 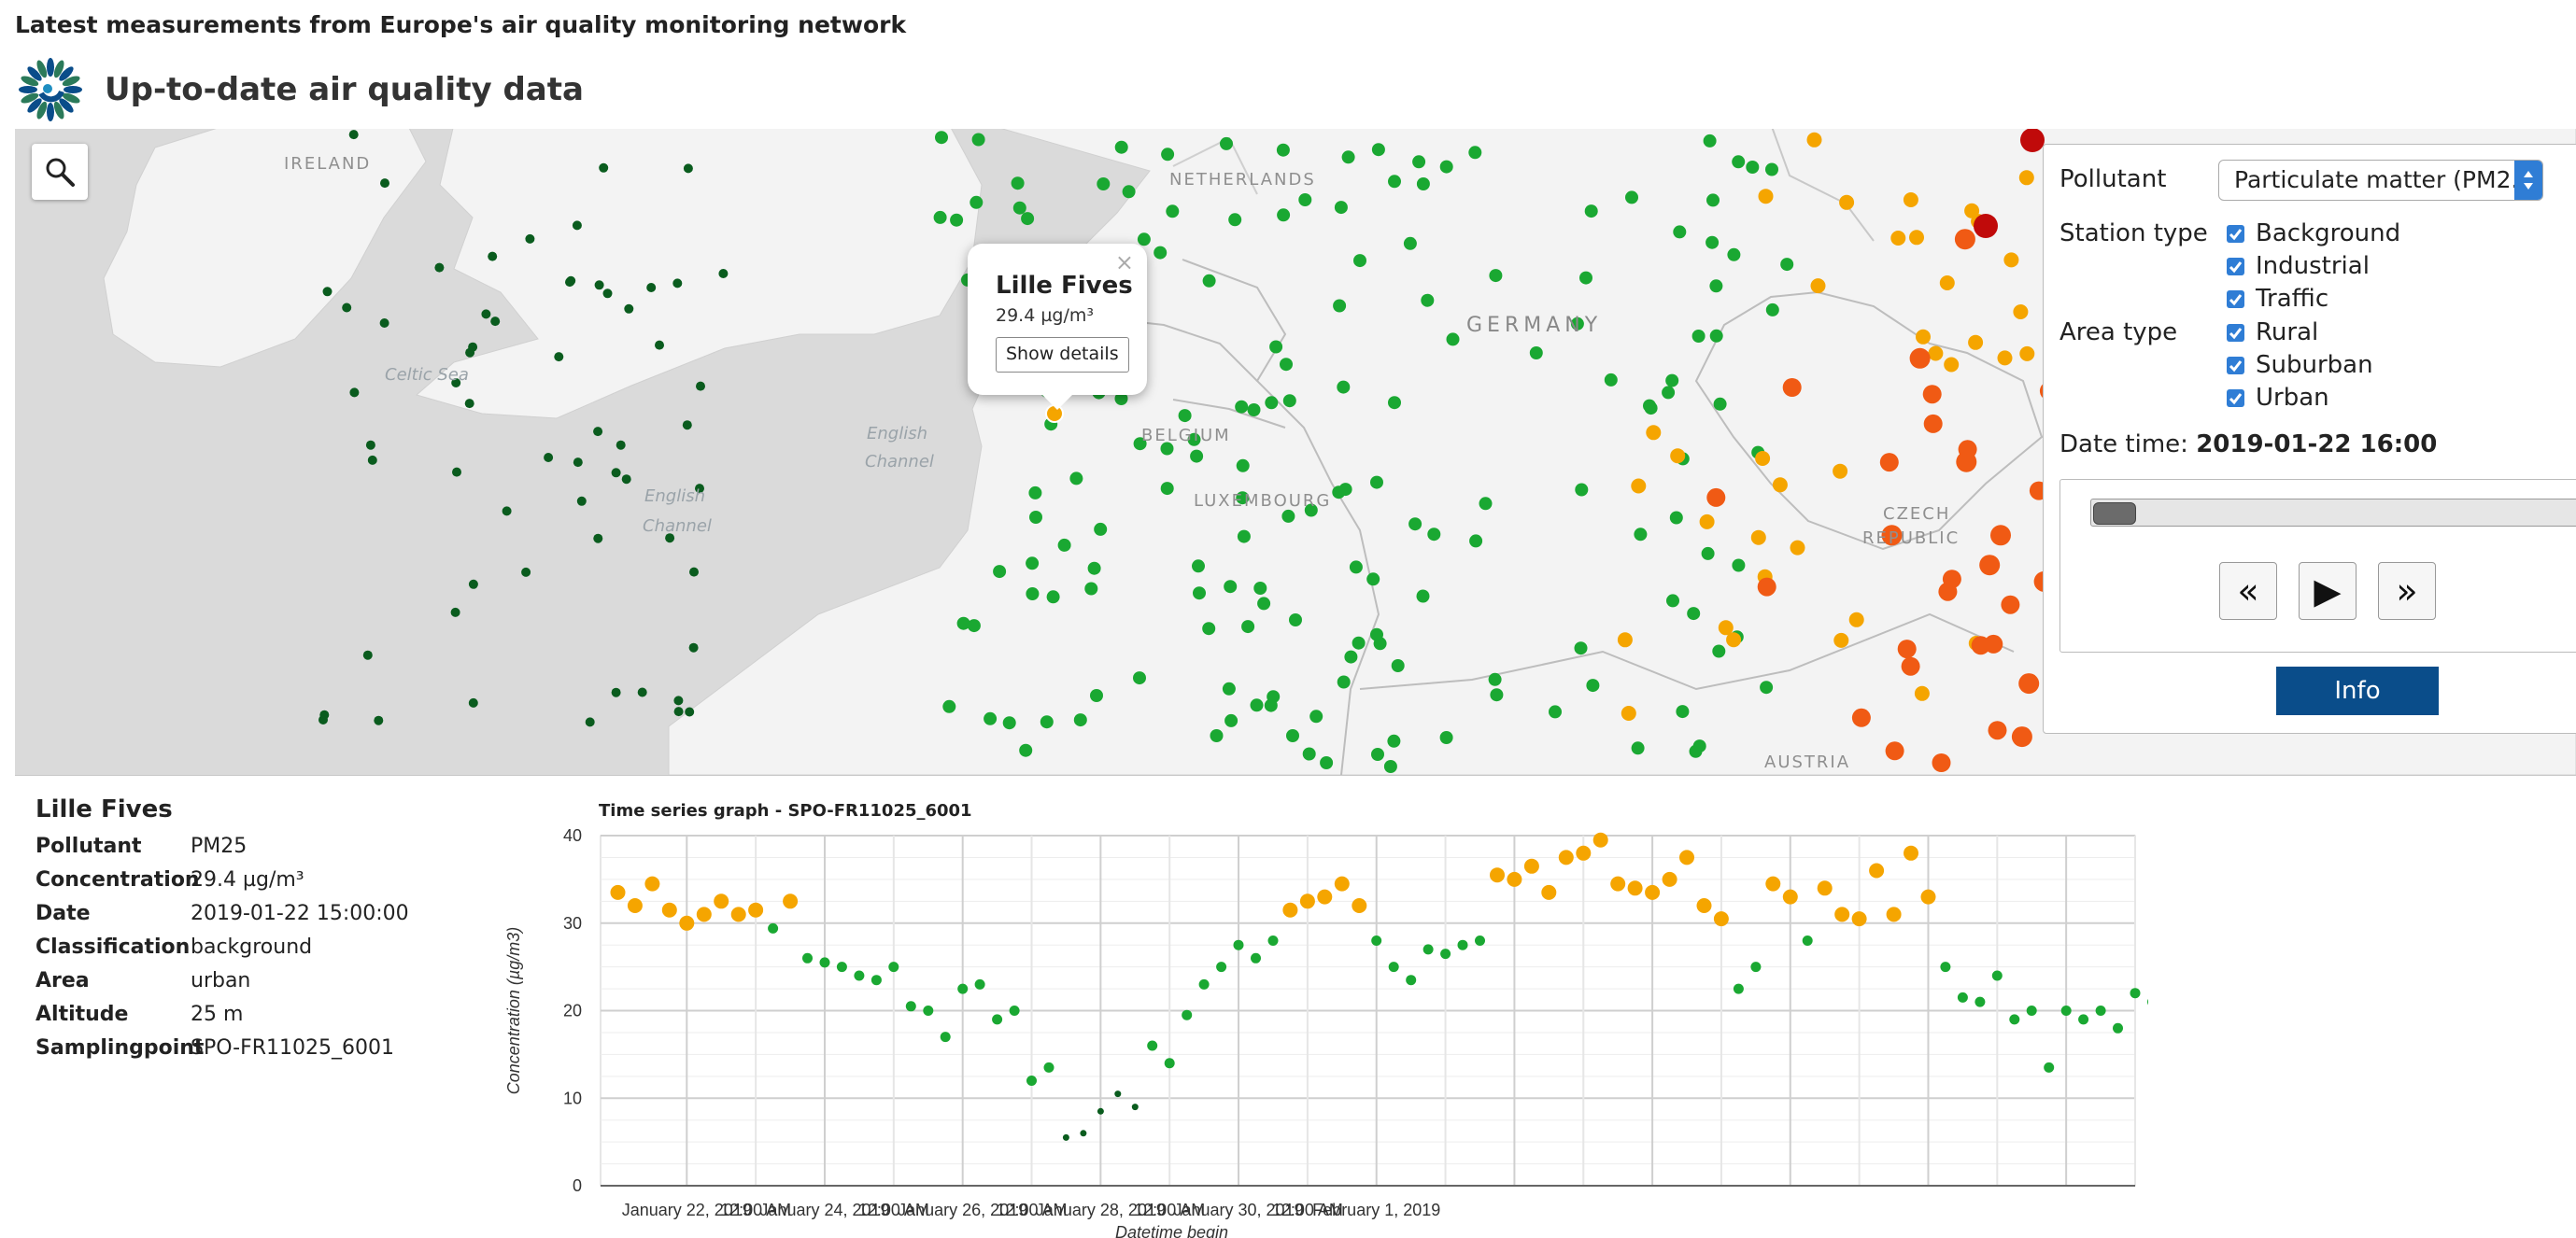 I want to click on checkbox-suburban: Suburban, so click(x=2300, y=365).